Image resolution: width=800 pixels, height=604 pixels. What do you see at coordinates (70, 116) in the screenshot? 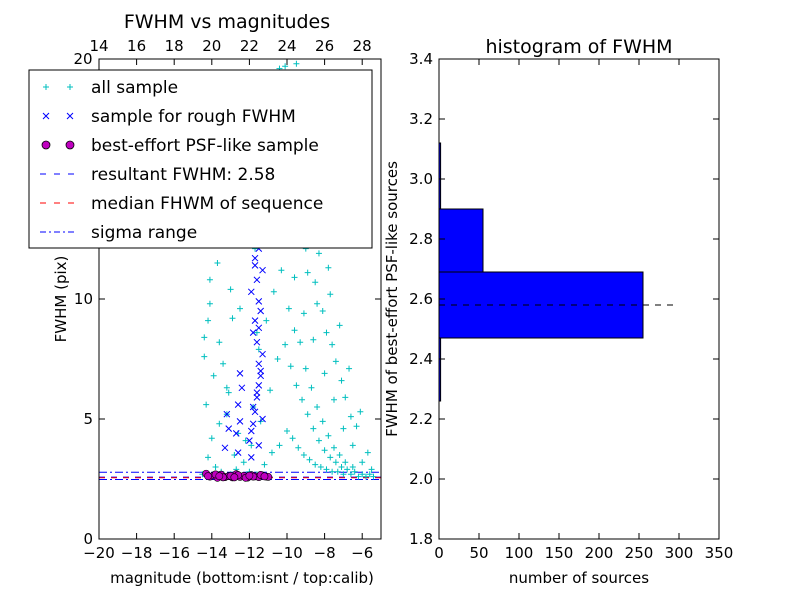
I see `legend-marker-x` at bounding box center [70, 116].